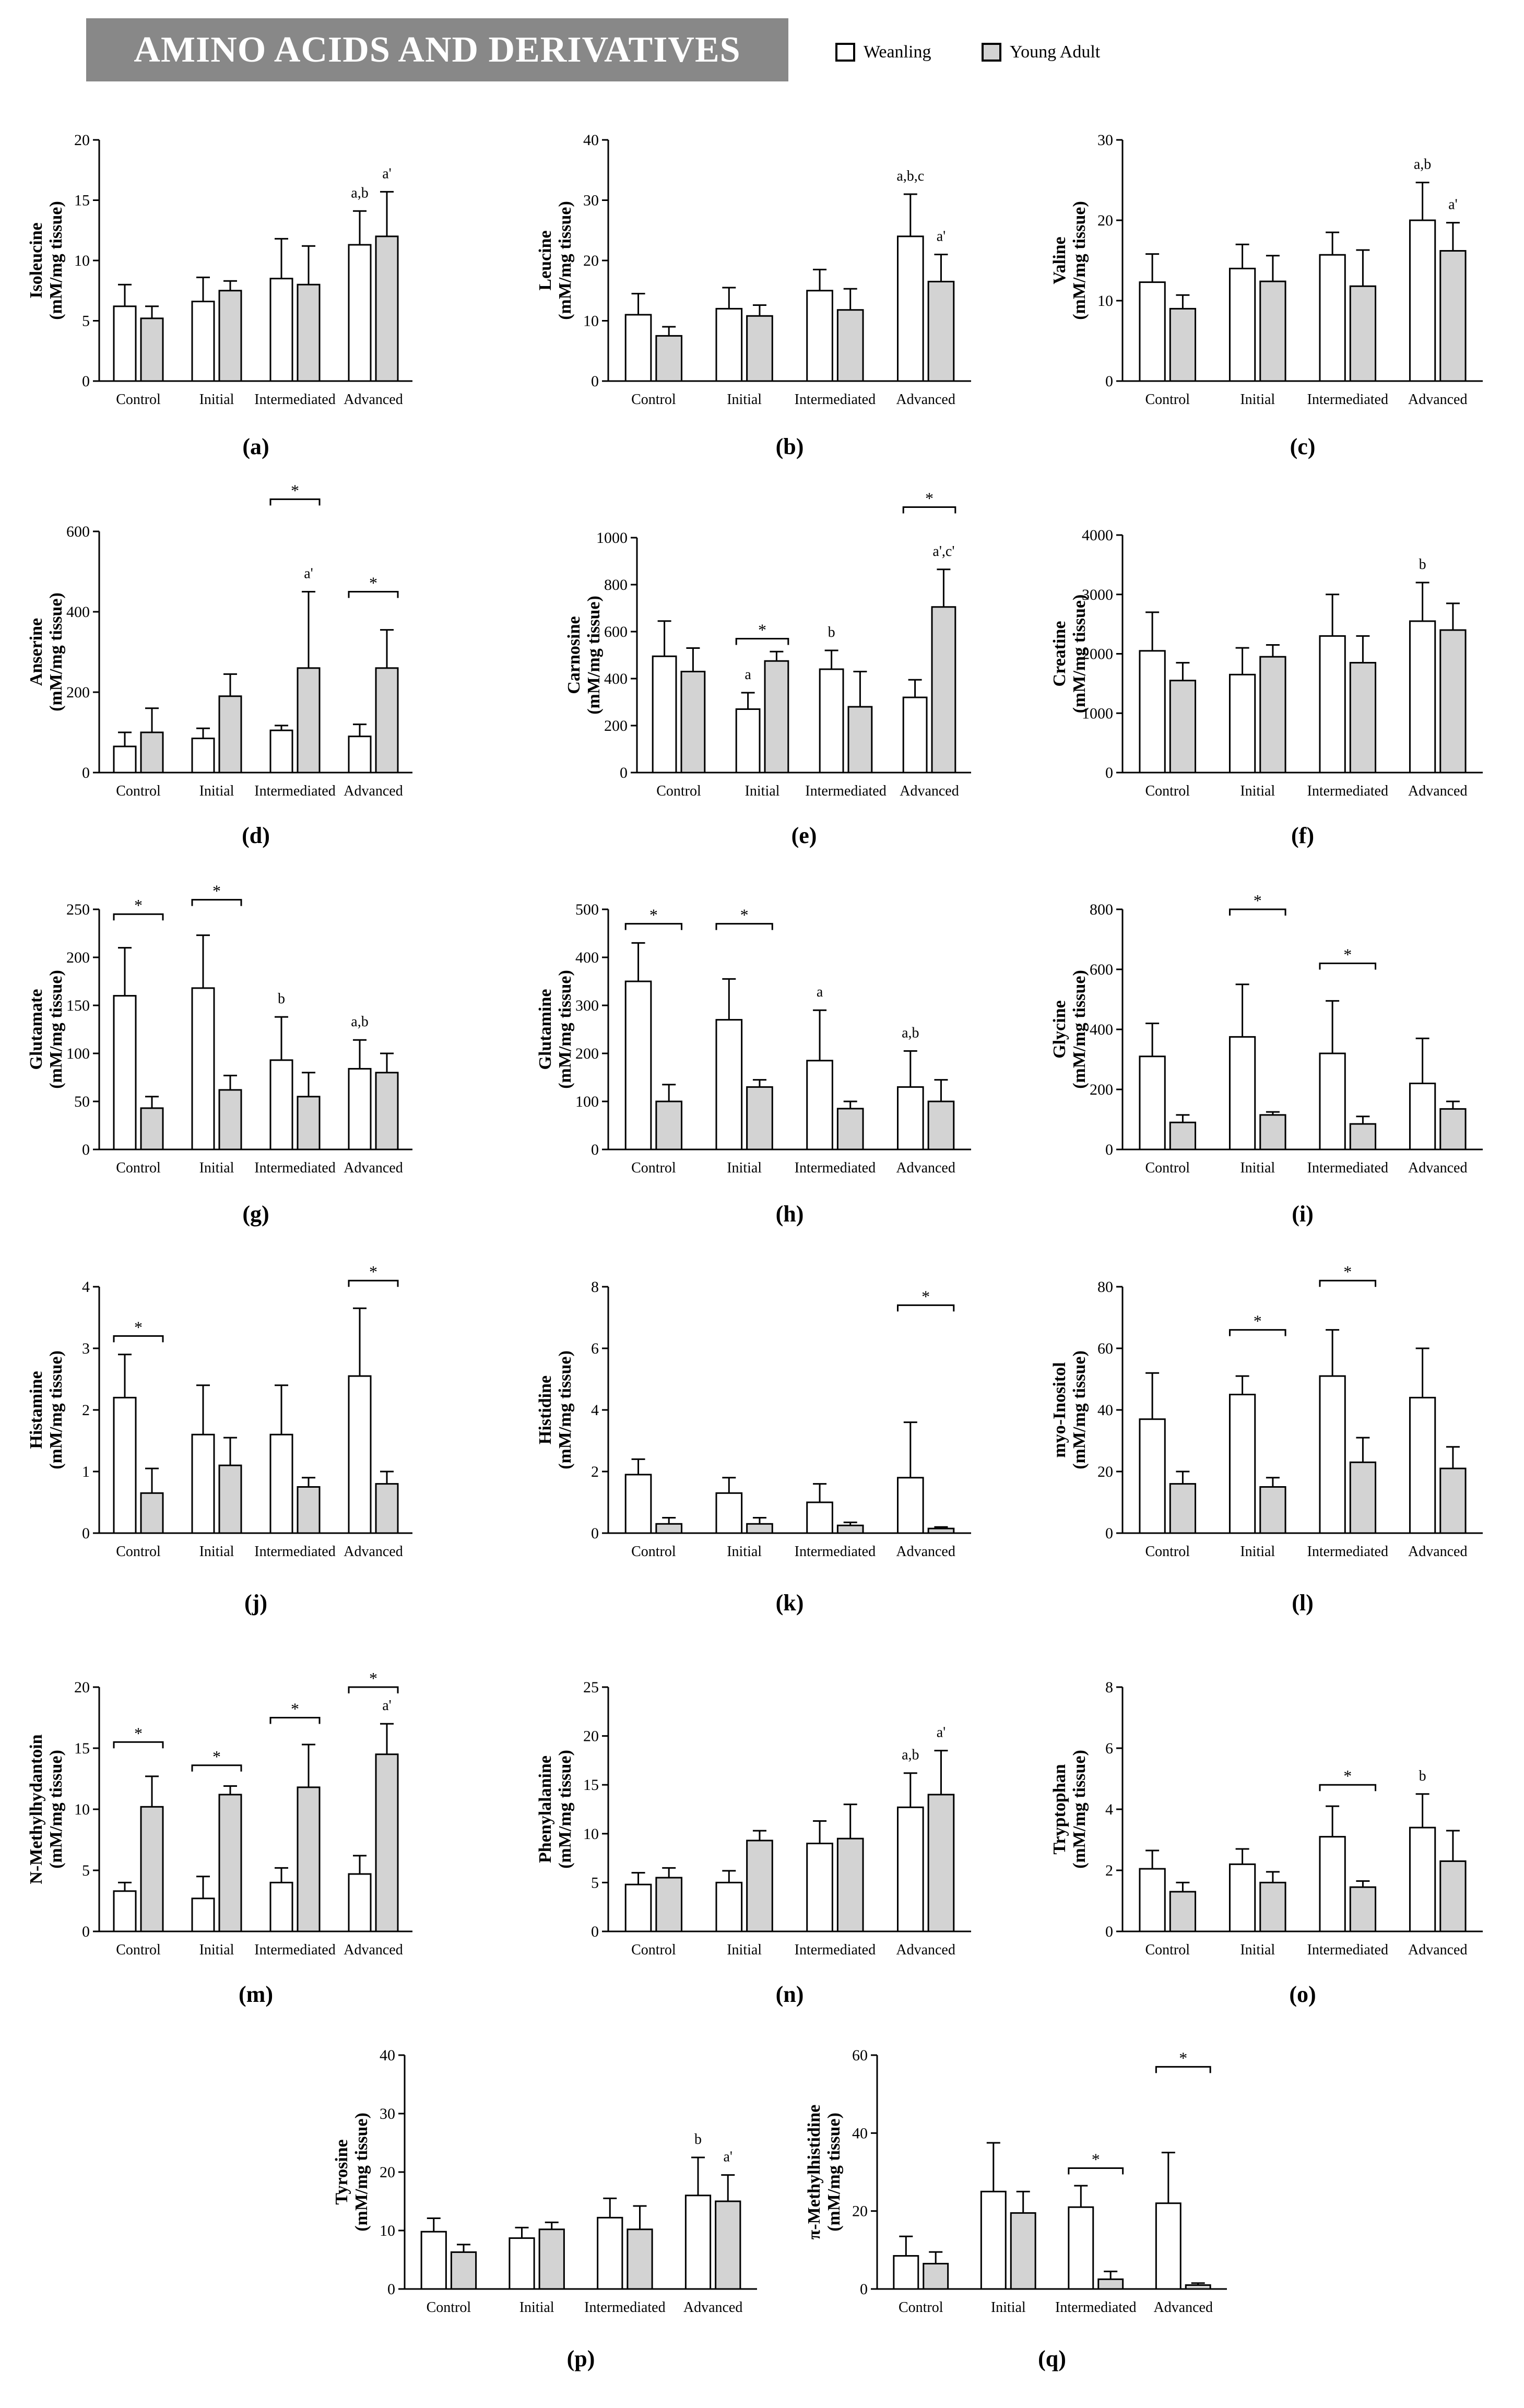 This screenshot has height=2408, width=1524. I want to click on legend-item-weanling: Weanling, so click(883, 52).